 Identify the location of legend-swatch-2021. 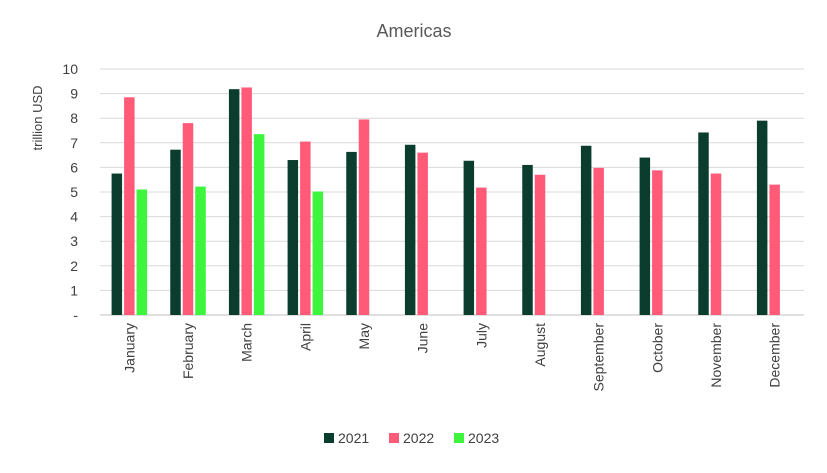
(329, 438).